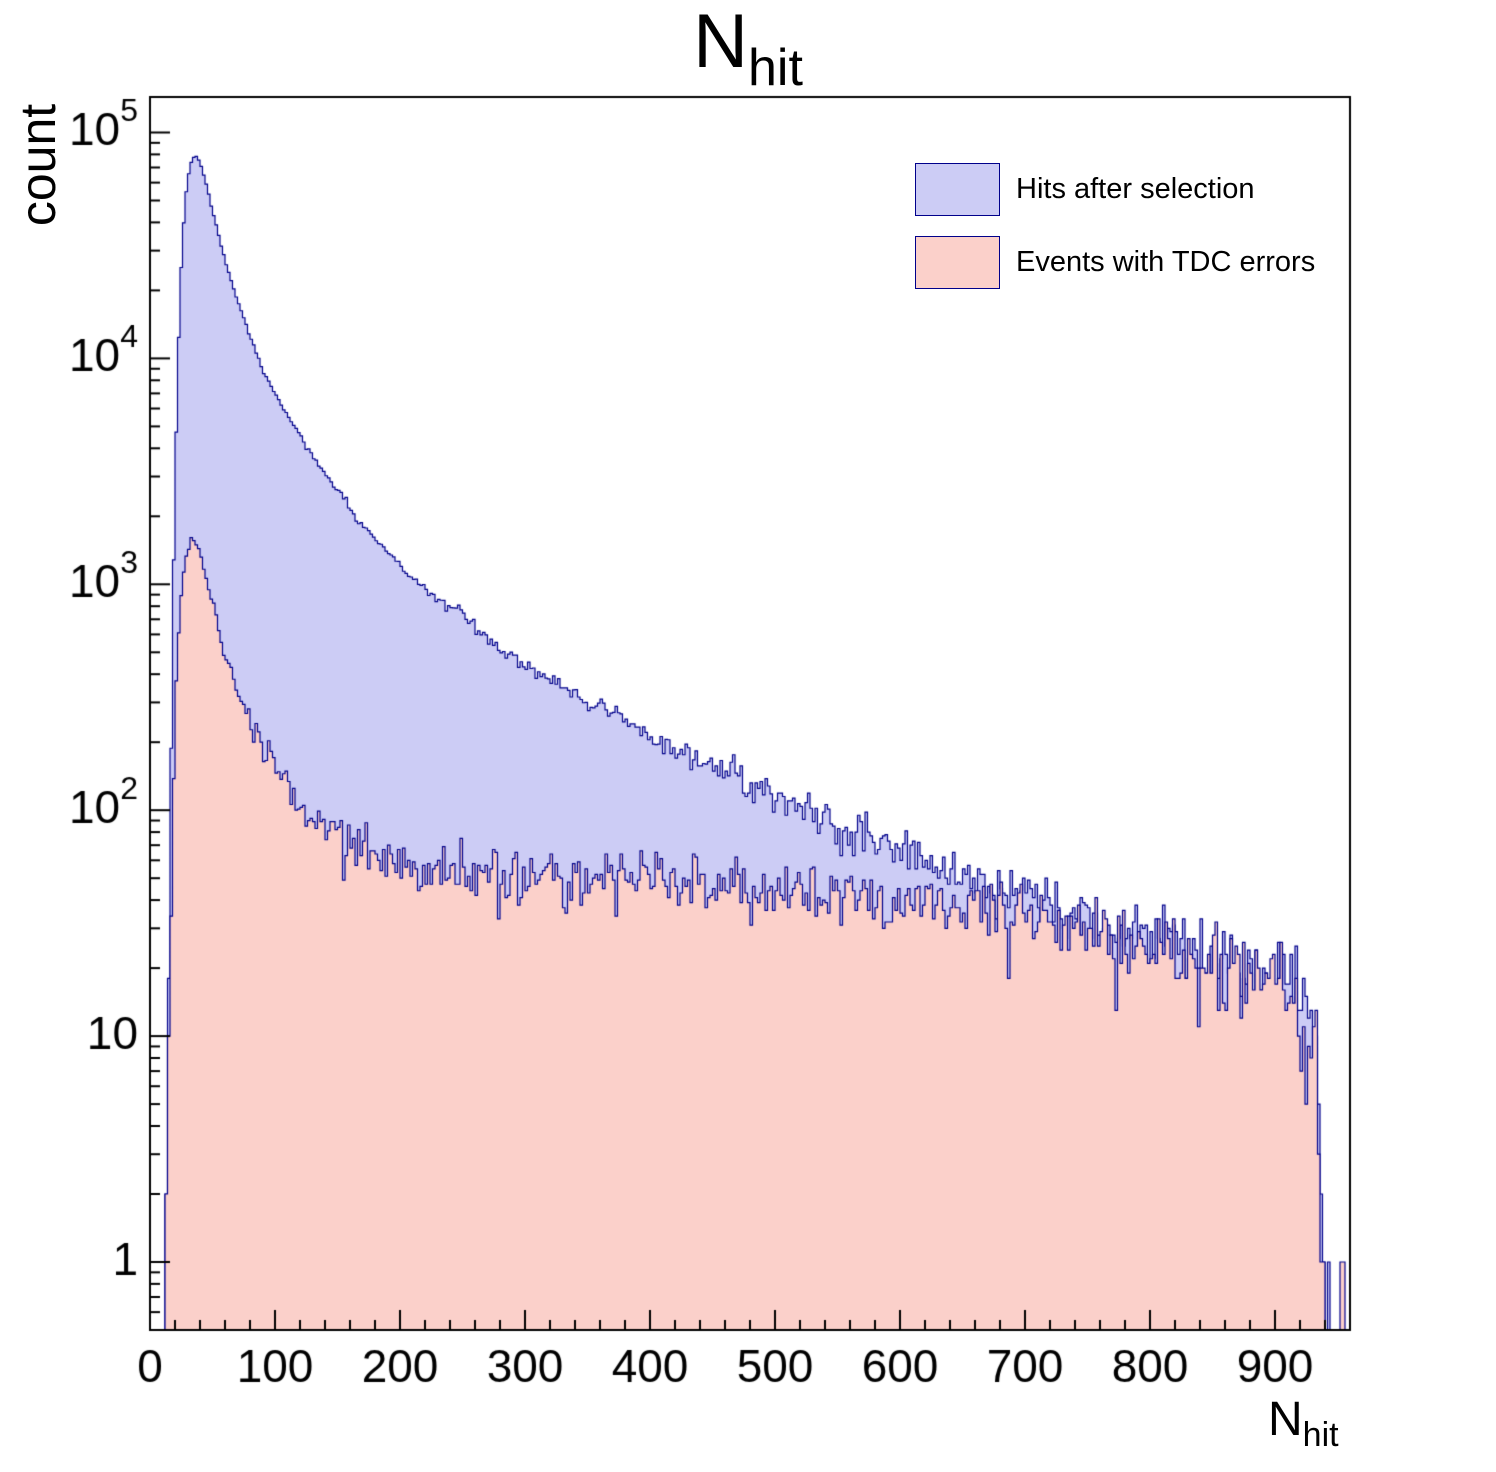  Describe the element at coordinates (1320, 1435) in the screenshot. I see `x-axis-title-subscript: hit` at that location.